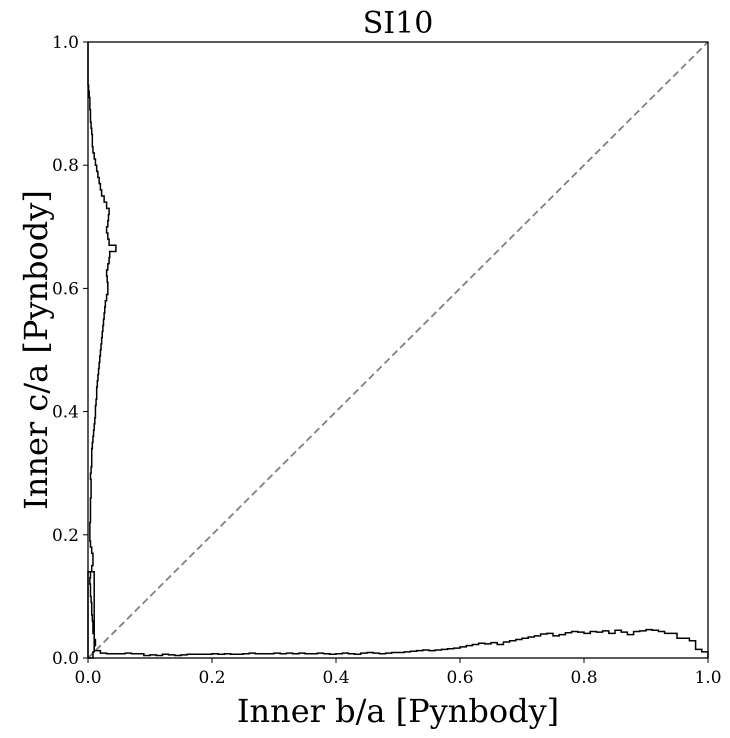  What do you see at coordinates (70, 351) in the screenshot?
I see `y-axis-ticks: 0.0 0.2 0.4 0.6 0.8 1.0` at bounding box center [70, 351].